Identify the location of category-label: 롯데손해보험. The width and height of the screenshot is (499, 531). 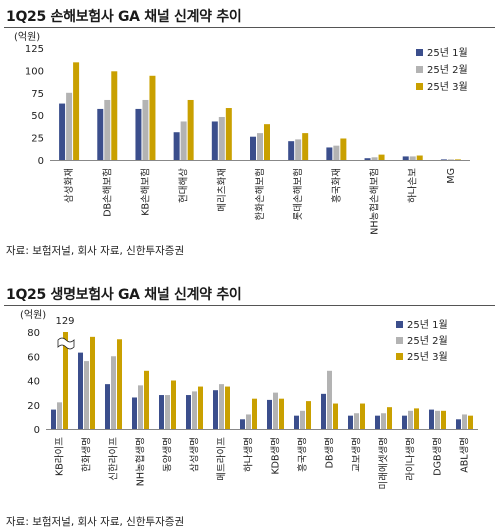
(298, 194).